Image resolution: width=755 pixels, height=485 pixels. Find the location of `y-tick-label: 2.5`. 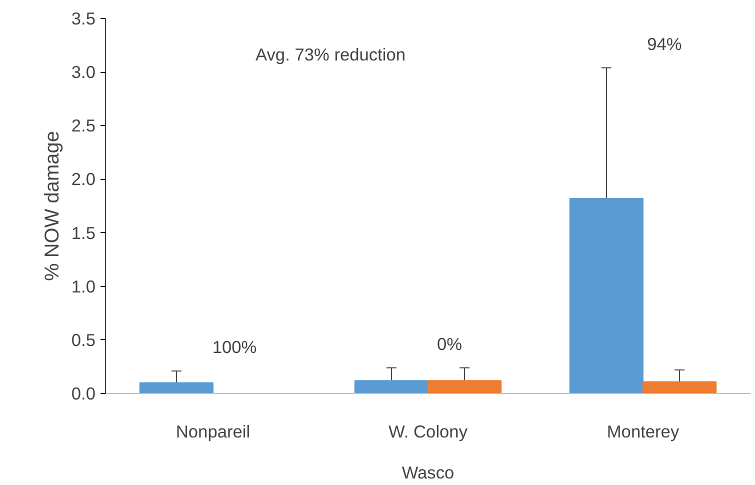

y-tick-label: 2.5 is located at coordinates (83, 126).